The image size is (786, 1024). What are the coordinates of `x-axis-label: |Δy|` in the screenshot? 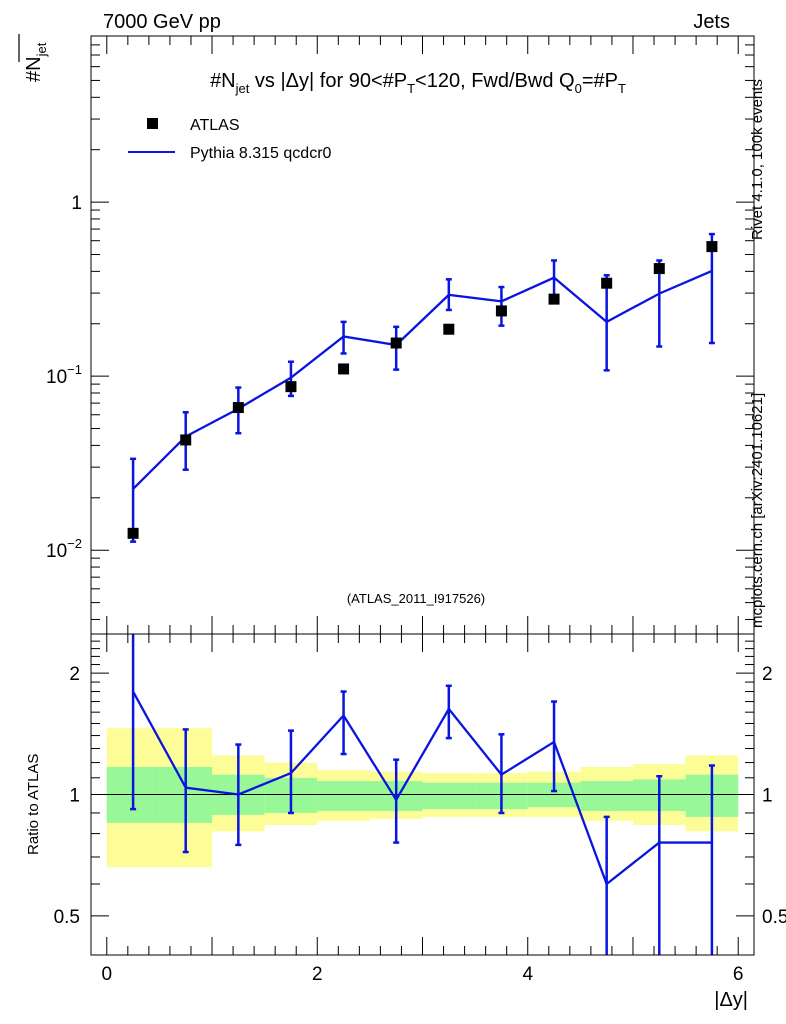 It's located at (731, 1000).